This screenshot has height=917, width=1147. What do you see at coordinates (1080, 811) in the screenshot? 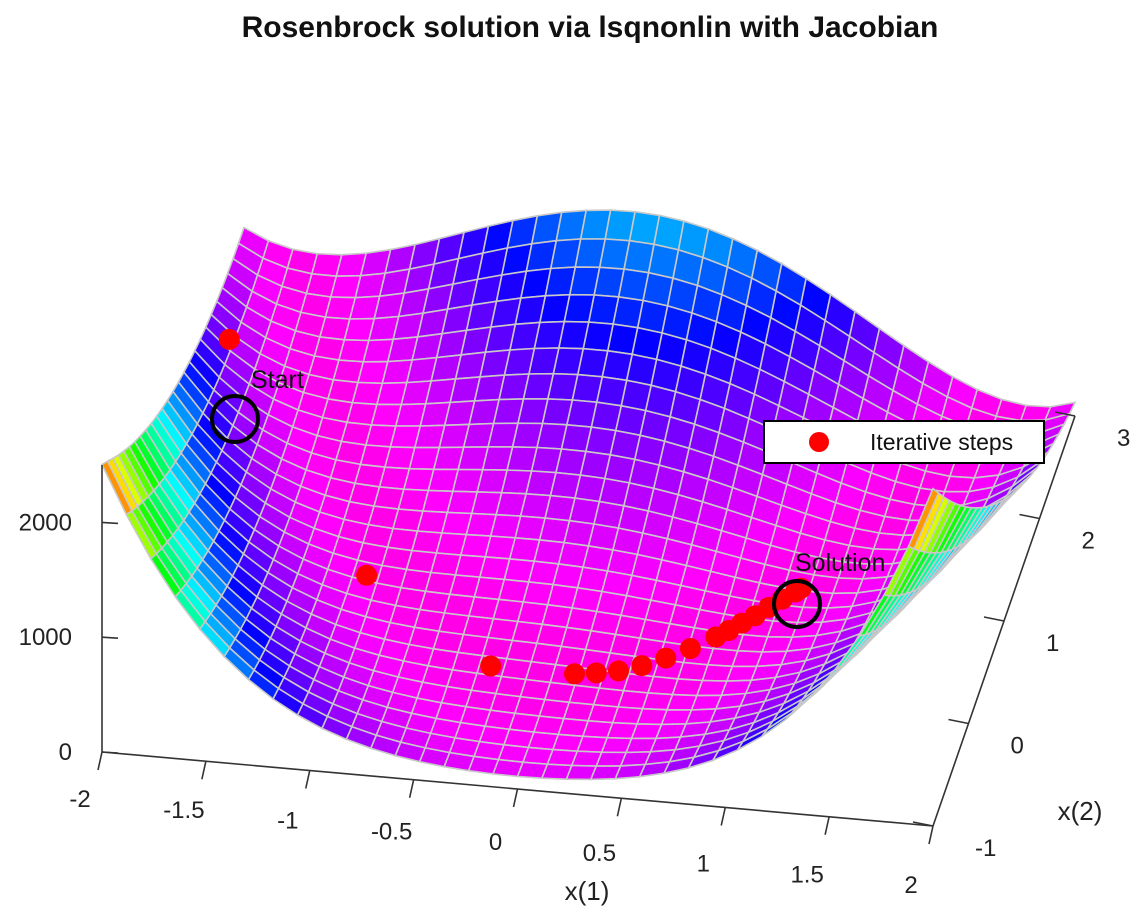
I see `y-axis-label: x(2)` at bounding box center [1080, 811].